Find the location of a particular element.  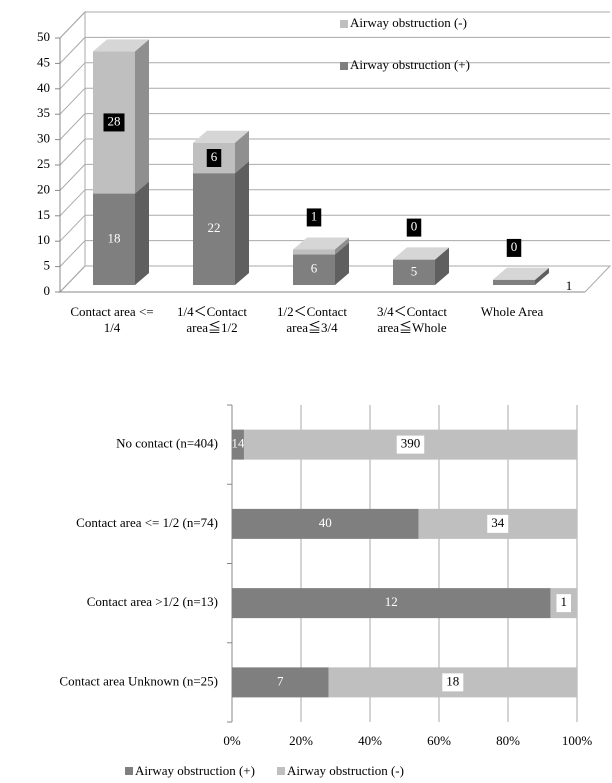

data-label: 5 is located at coordinates (414, 270).